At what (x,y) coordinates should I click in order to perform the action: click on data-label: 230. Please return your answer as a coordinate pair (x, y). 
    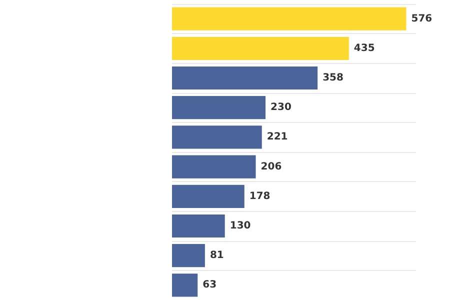
    Looking at the image, I should click on (281, 108).